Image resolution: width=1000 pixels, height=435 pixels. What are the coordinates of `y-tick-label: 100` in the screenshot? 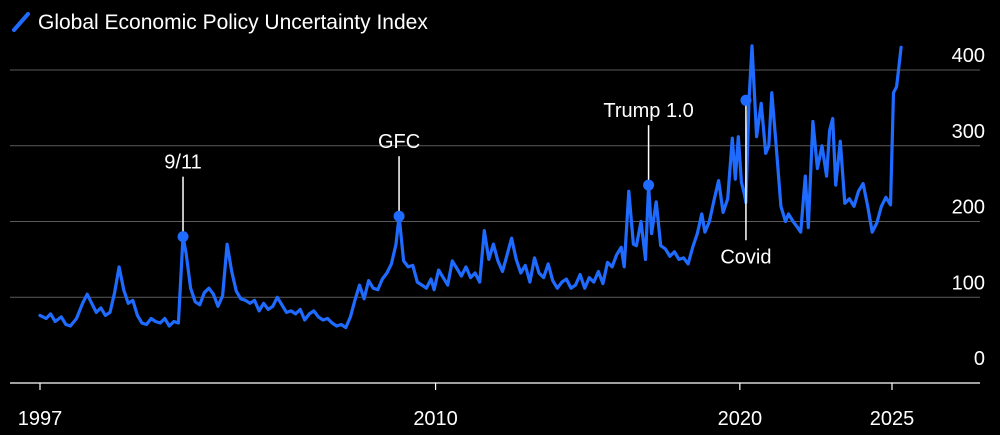 It's located at (968, 283).